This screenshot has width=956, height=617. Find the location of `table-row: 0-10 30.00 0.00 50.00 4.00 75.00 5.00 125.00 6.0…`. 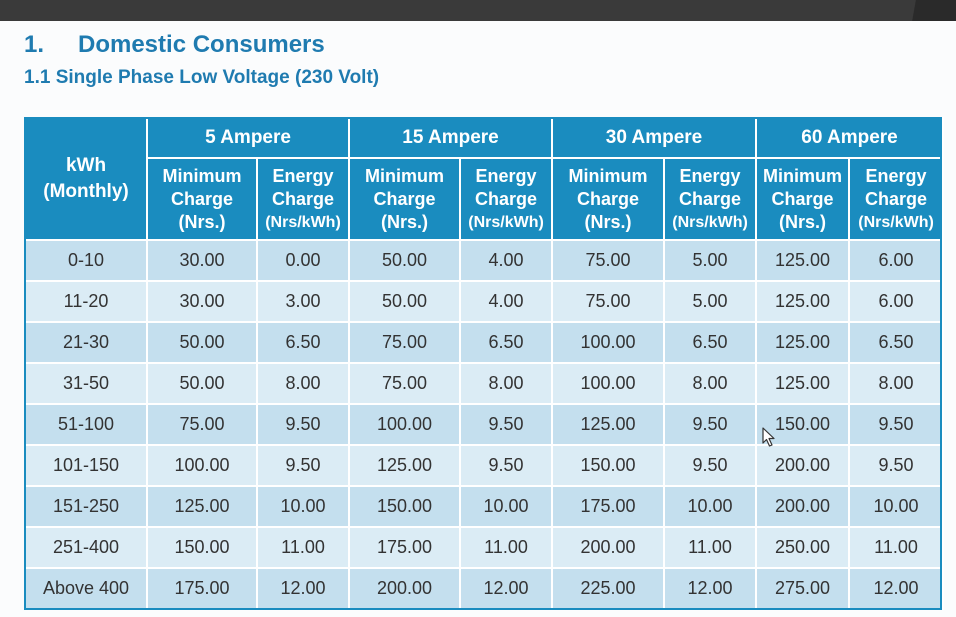

table-row: 0-10 30.00 0.00 50.00 4.00 75.00 5.00 125.00 6.0… is located at coordinates (484, 260).